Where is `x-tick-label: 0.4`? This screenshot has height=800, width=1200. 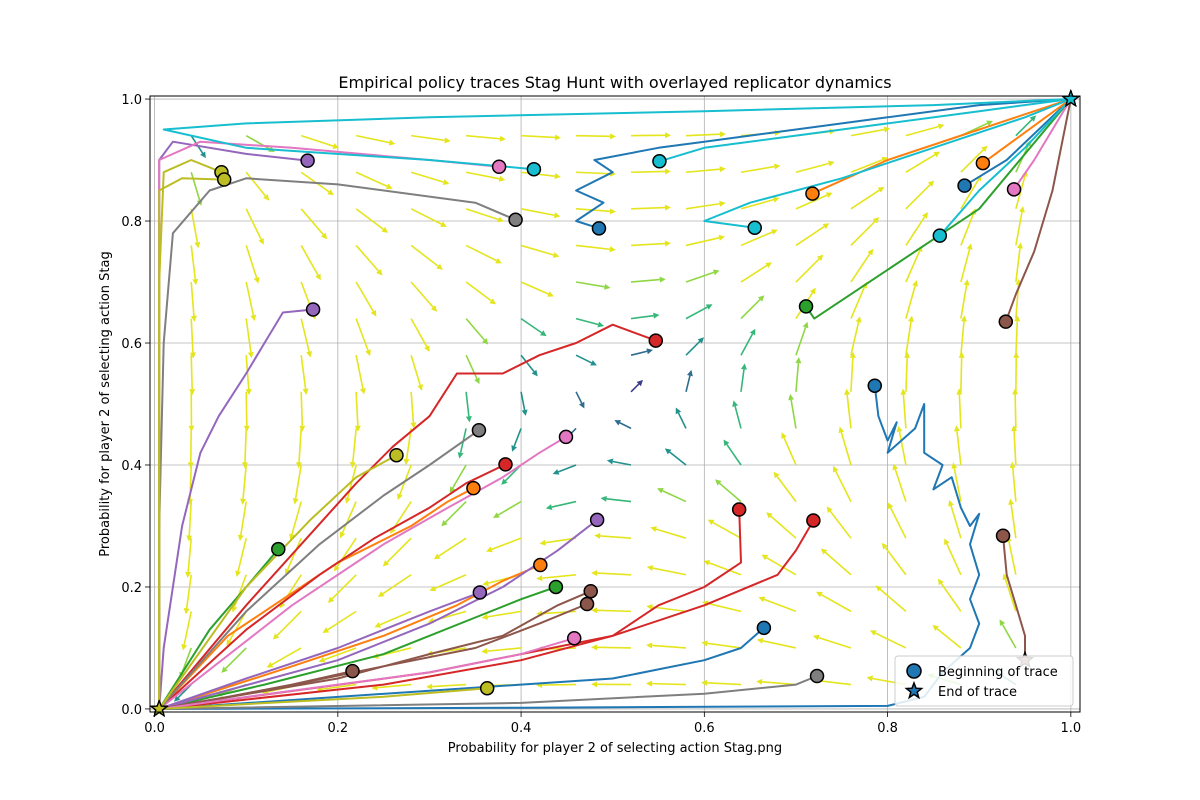
x-tick-label: 0.4 is located at coordinates (521, 728).